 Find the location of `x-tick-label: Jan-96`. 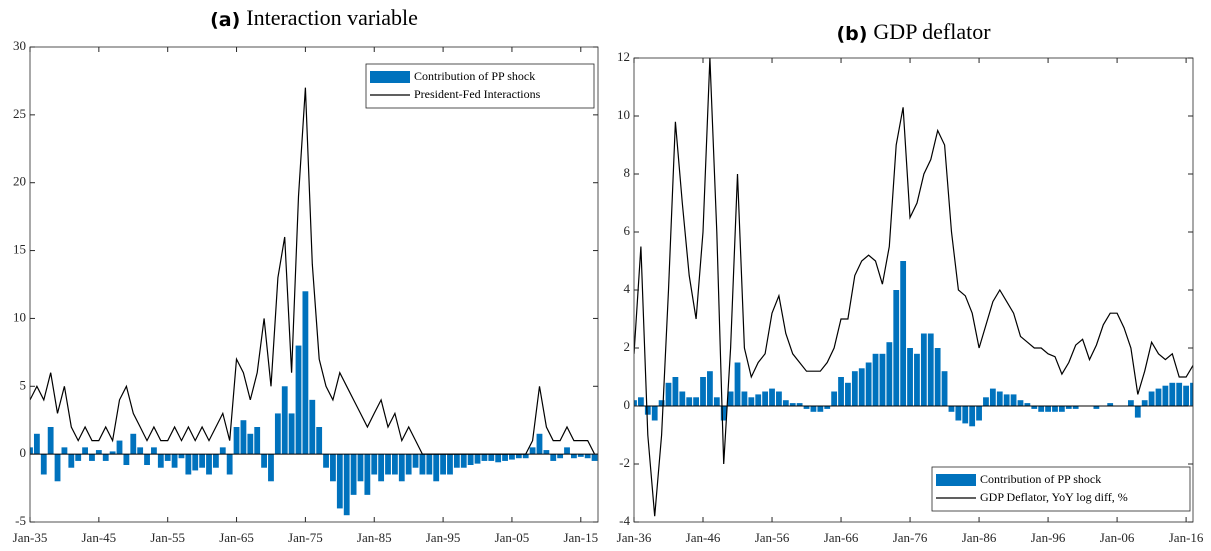

x-tick-label: Jan-96 is located at coordinates (1048, 537).